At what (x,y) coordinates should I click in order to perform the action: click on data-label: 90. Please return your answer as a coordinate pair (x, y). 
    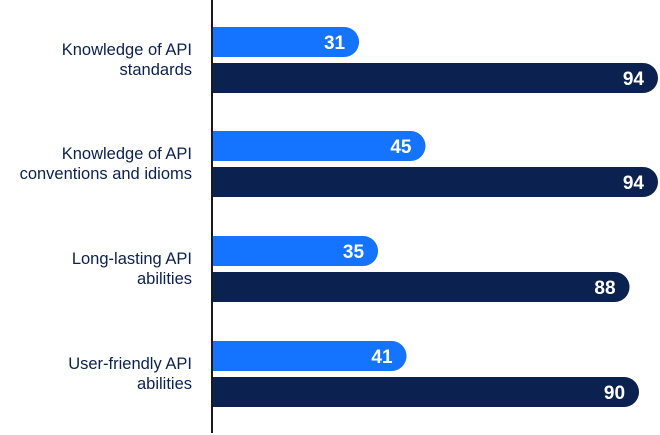
    Looking at the image, I should click on (614, 393).